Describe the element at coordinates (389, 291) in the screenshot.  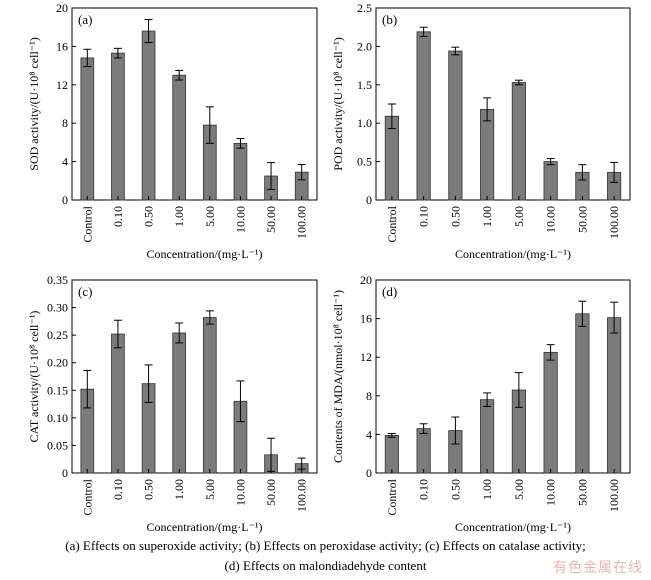
I see `panel-label: (d)` at that location.